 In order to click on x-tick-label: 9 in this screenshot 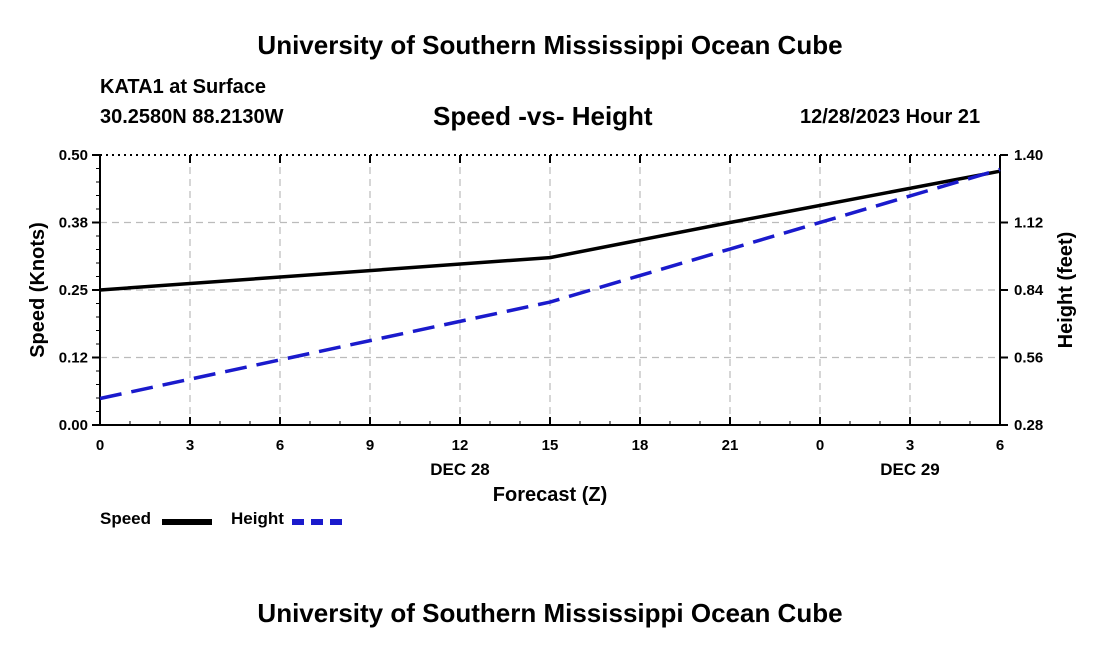, I will do `click(370, 445)`.